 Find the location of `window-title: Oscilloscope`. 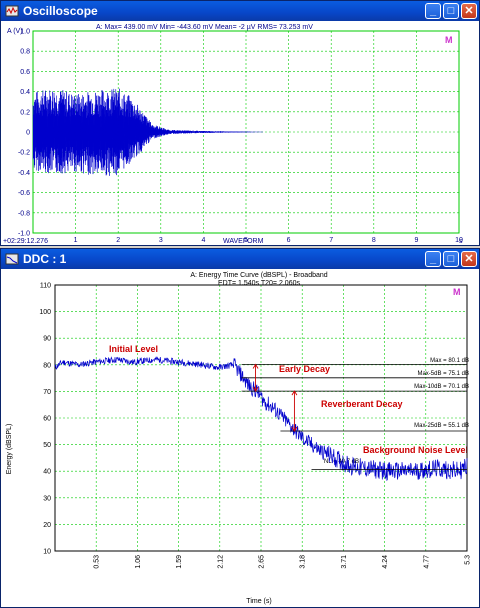

window-title: Oscilloscope is located at coordinates (60, 11).